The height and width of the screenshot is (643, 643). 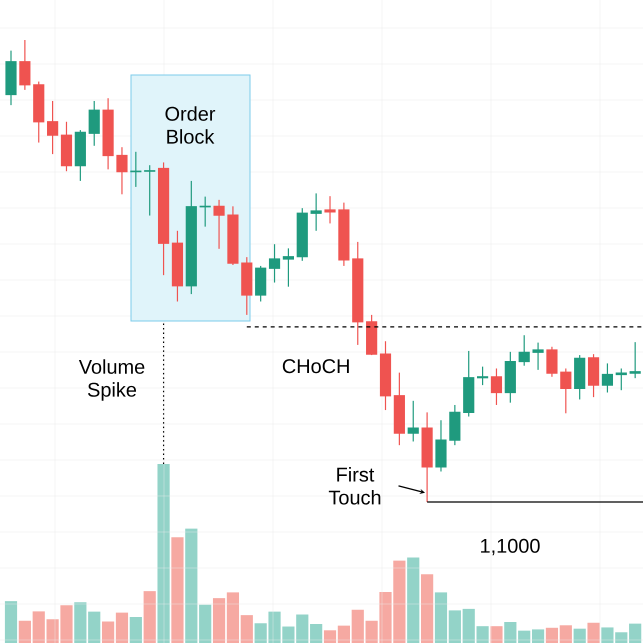 What do you see at coordinates (510, 547) in the screenshot?
I see `annotation: 1,1000` at bounding box center [510, 547].